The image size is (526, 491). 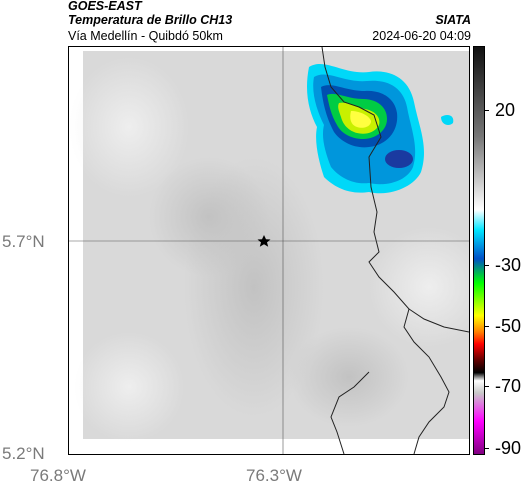 I want to click on satellite-name: GOES-EAST, so click(x=105, y=6).